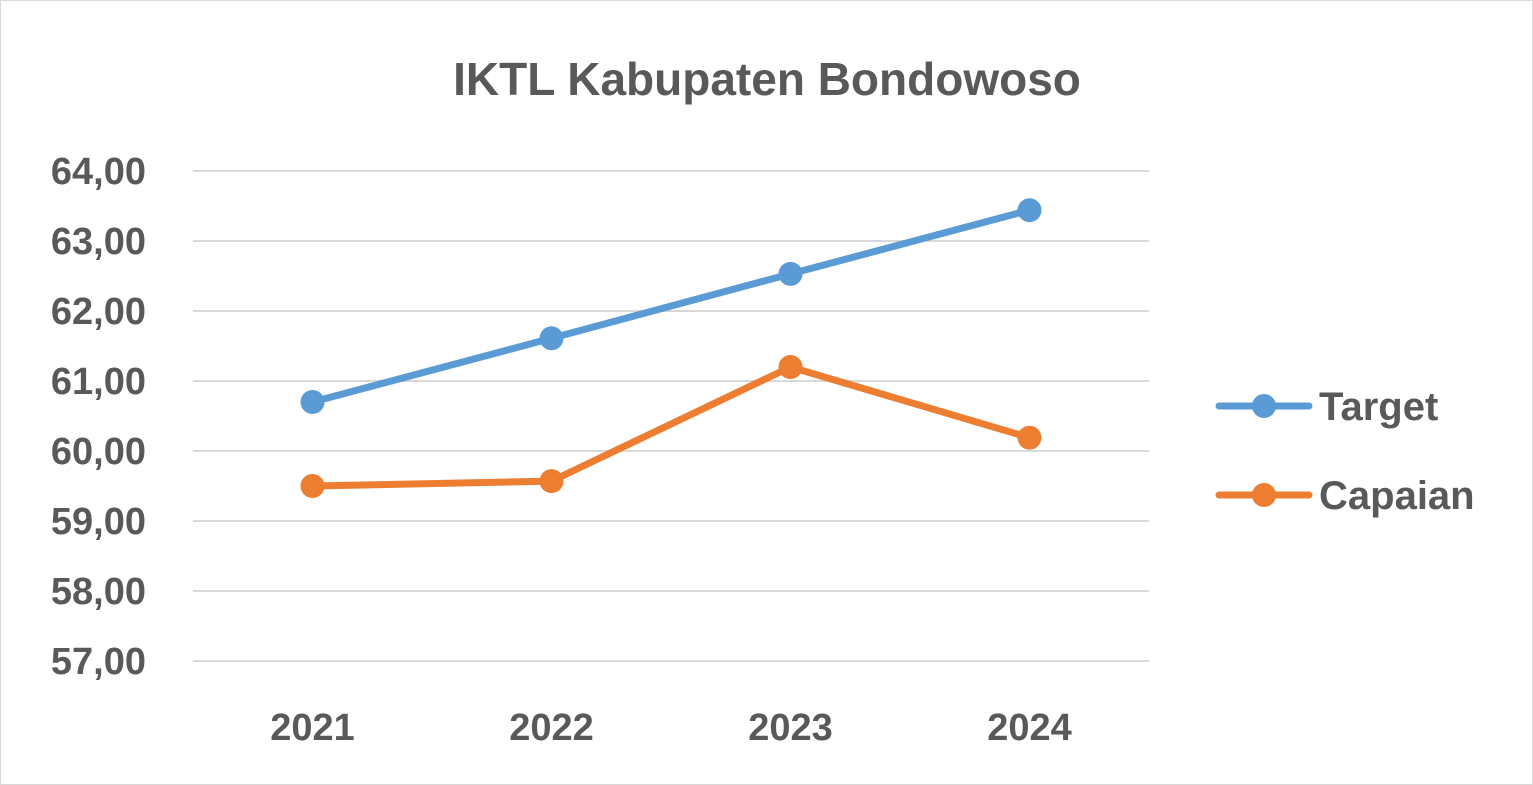  What do you see at coordinates (1264, 495) in the screenshot?
I see `legend-marker-capaian` at bounding box center [1264, 495].